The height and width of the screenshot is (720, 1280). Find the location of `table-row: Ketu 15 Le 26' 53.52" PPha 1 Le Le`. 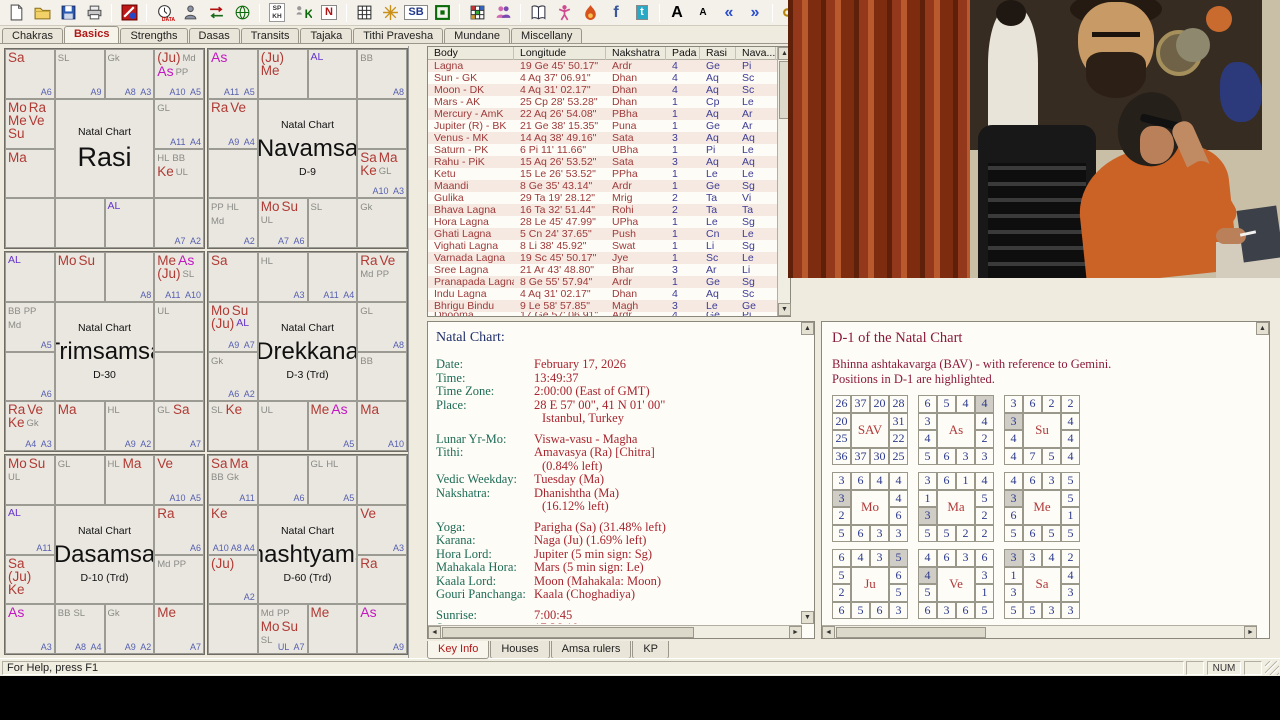

table-row: Ketu 15 Le 26' 53.52" PPha 1 Le Le is located at coordinates (602, 174).